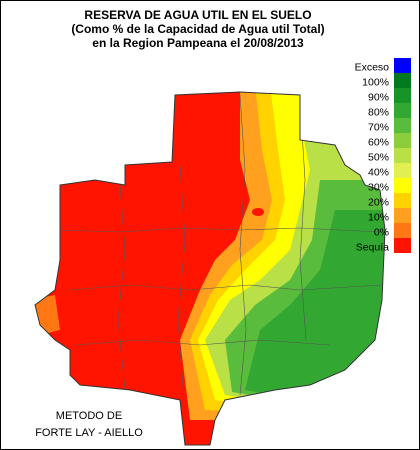 The image size is (420, 450). What do you see at coordinates (198, 43) in the screenshot?
I see `title-line: en la Region Pampeana el 20/08/2013` at bounding box center [198, 43].